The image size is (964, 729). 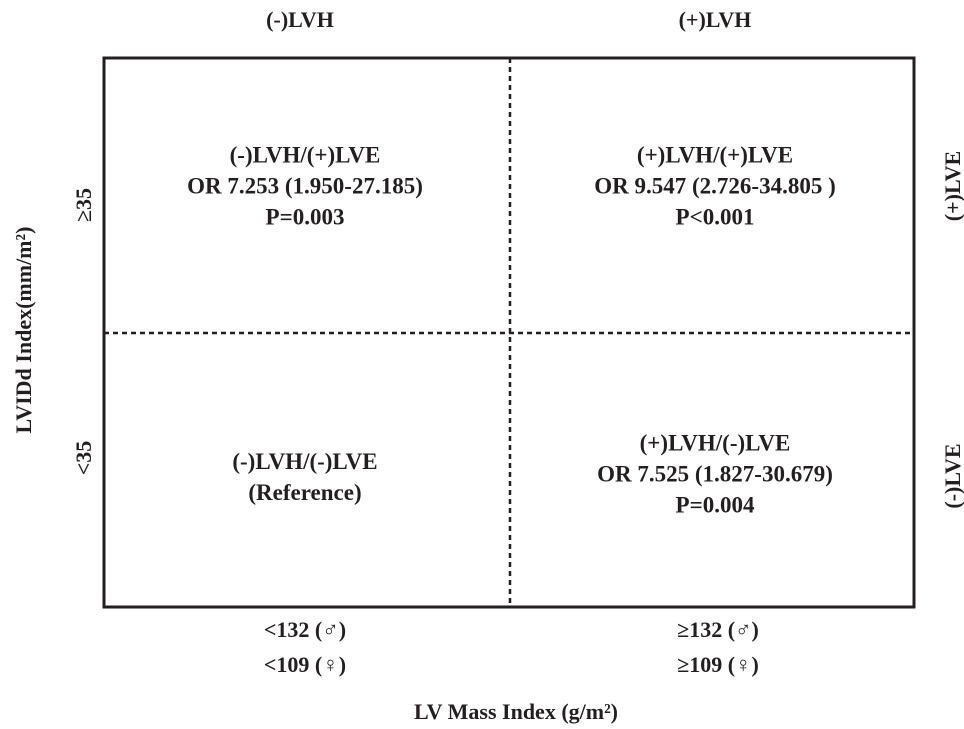 What do you see at coordinates (304, 461) in the screenshot?
I see `quadrant-line: (-)LVH/(-)LVE` at bounding box center [304, 461].